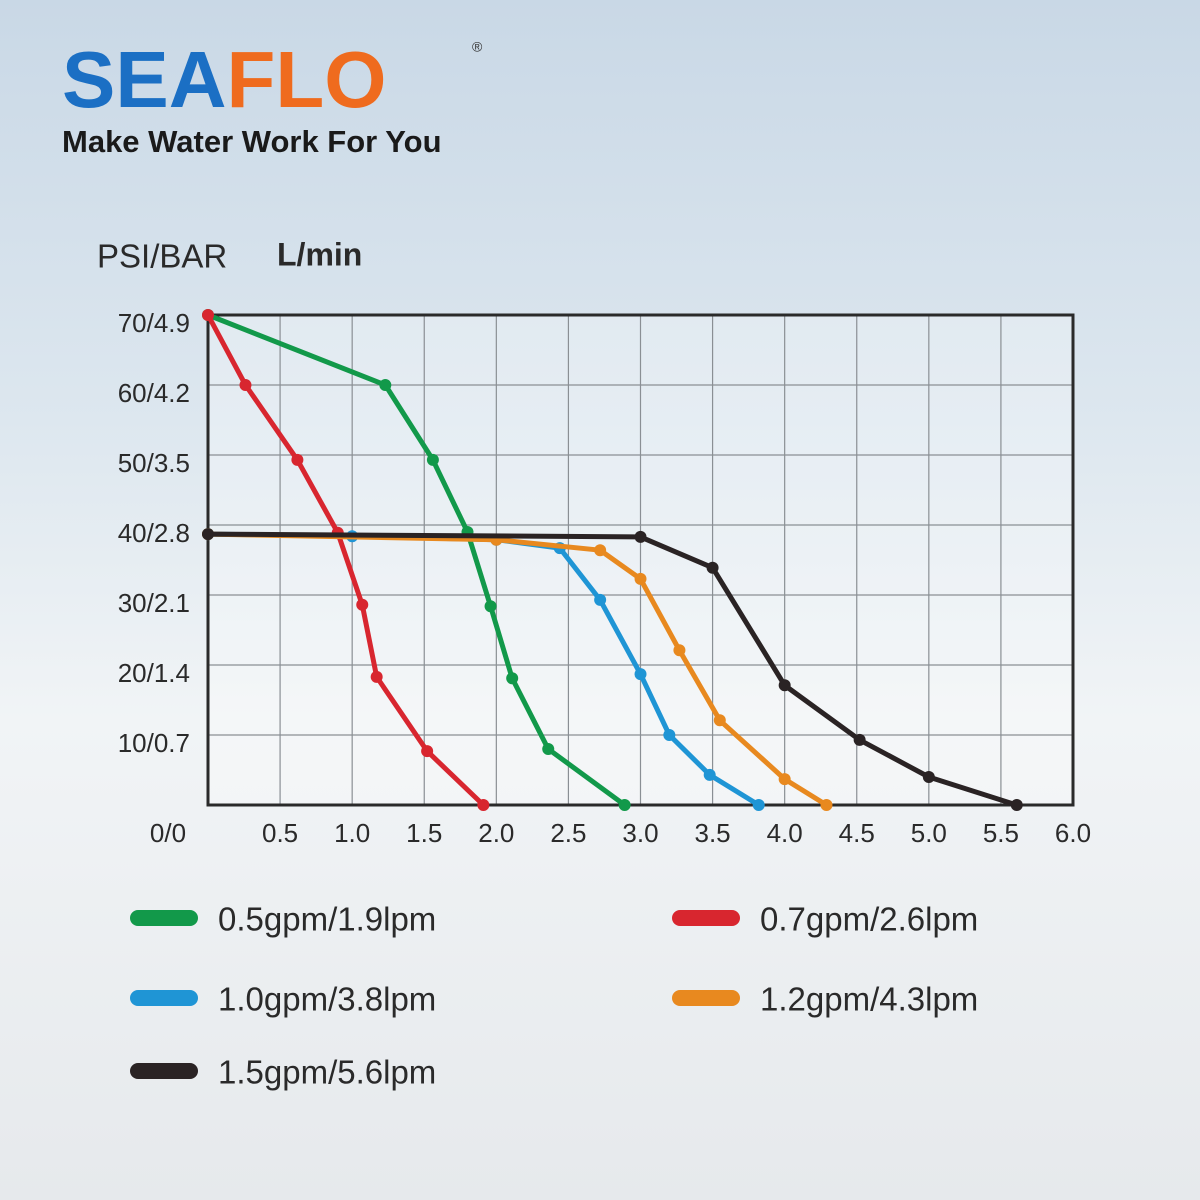  What do you see at coordinates (785, 833) in the screenshot?
I see `x-tick-label: 4.0` at bounding box center [785, 833].